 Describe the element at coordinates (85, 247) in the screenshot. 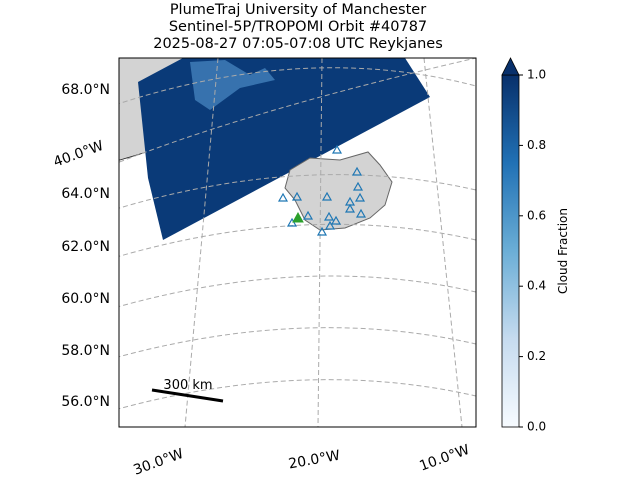

I see `lat-label: 62.0°N` at that location.